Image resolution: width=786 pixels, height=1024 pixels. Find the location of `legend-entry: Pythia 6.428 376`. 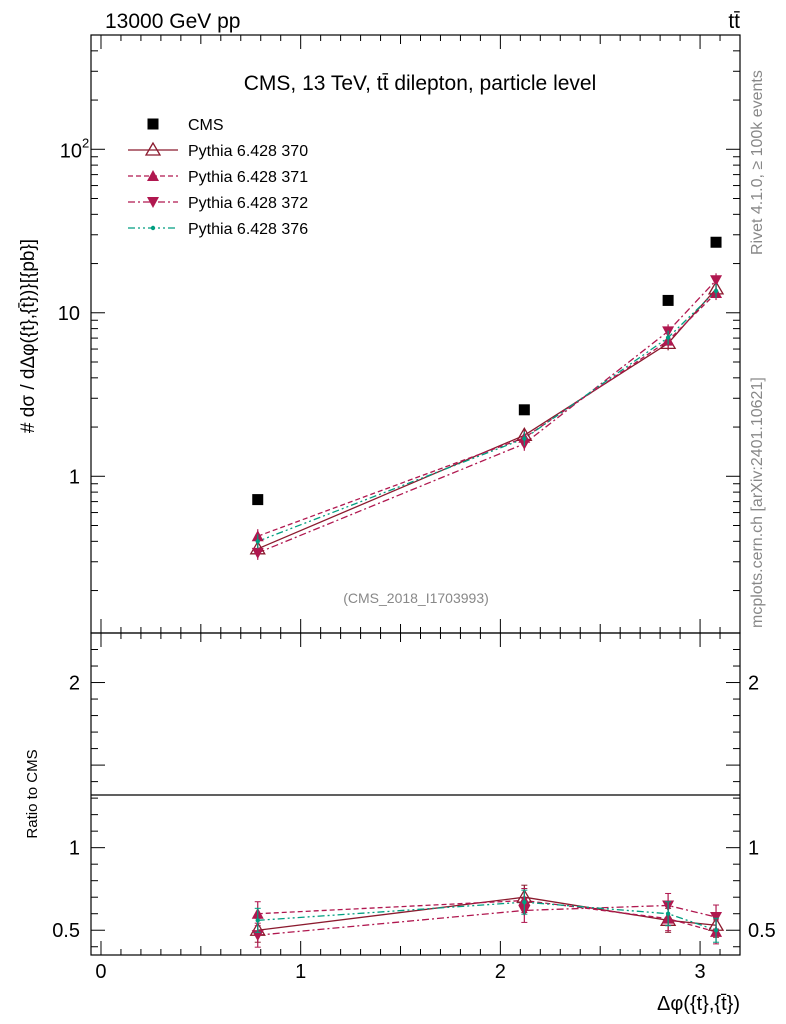

legend-entry: Pythia 6.428 376 is located at coordinates (248, 229).